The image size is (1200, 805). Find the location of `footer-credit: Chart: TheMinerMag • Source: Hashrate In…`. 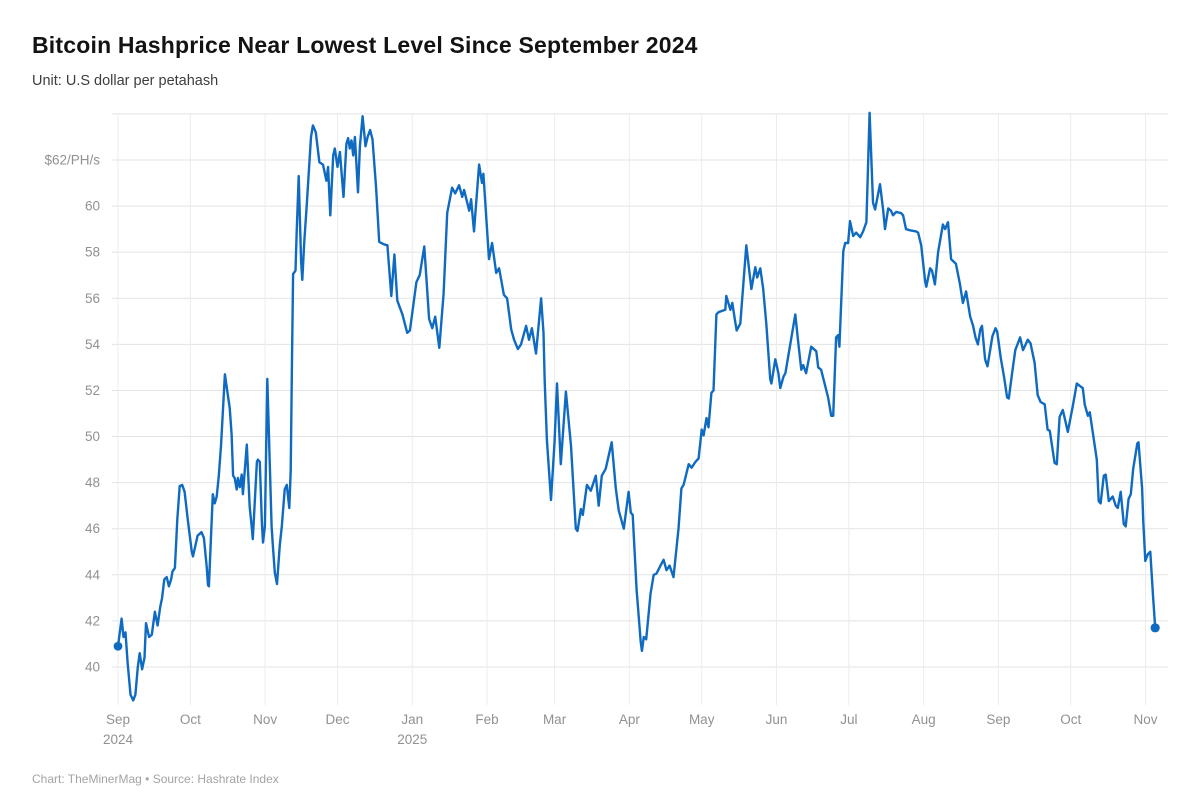

footer-credit: Chart: TheMinerMag • Source: Hashrate In… is located at coordinates (155, 779).